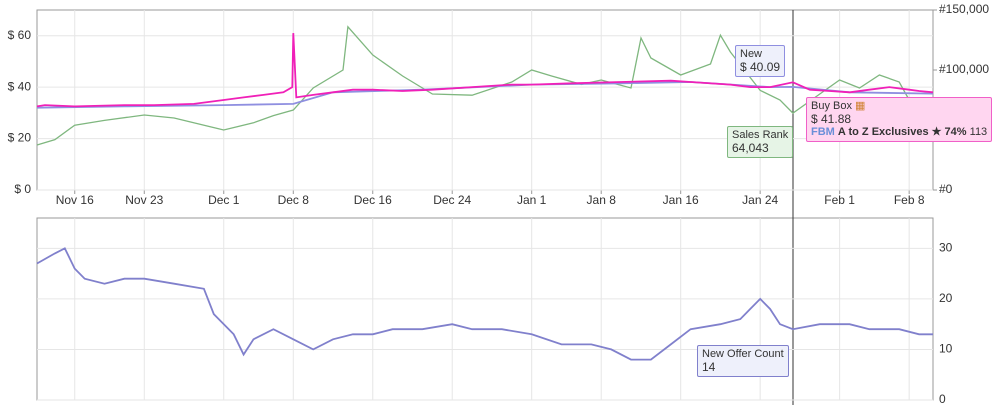  Describe the element at coordinates (750, 148) in the screenshot. I see `tooltip-value: 64,043` at that location.